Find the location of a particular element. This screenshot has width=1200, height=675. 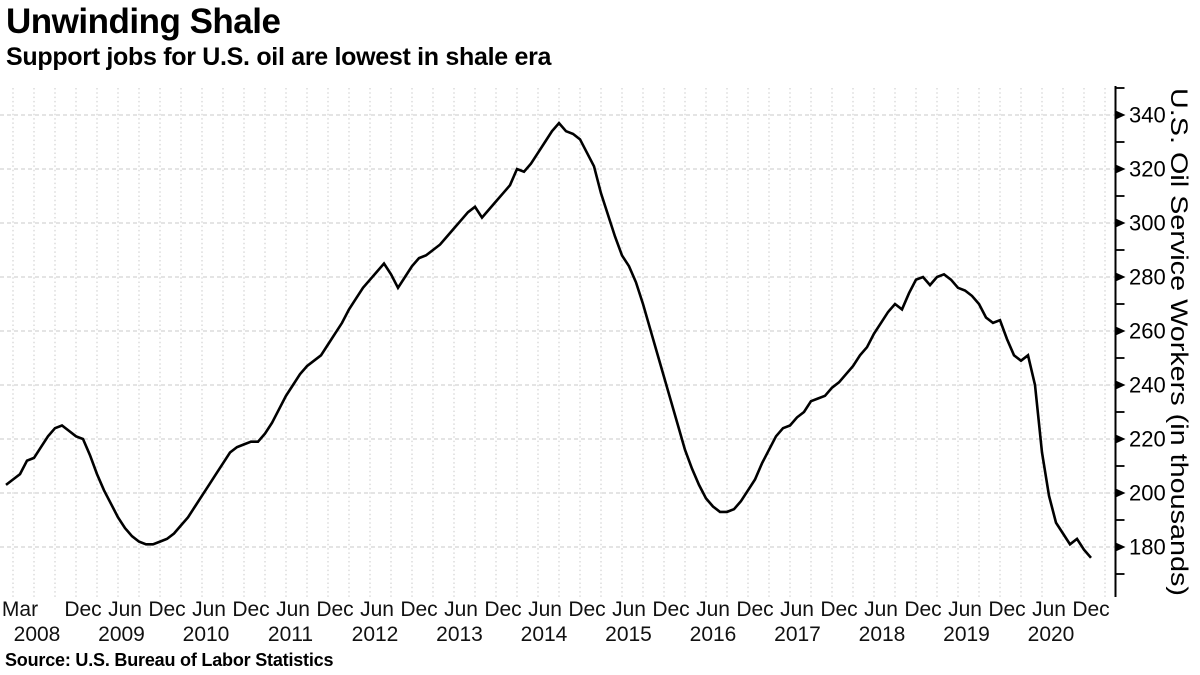

x-year-label: 2019 is located at coordinates (966, 634).